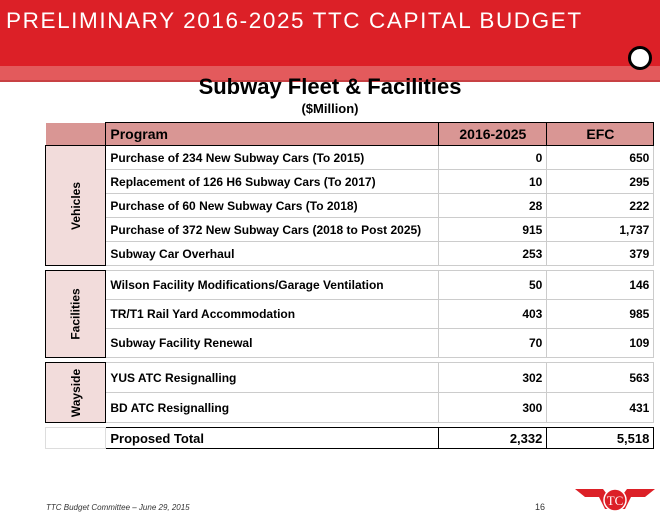 Image resolution: width=660 pixels, height=519 pixels. I want to click on program-cell: Subway Car Overhaul, so click(272, 253).